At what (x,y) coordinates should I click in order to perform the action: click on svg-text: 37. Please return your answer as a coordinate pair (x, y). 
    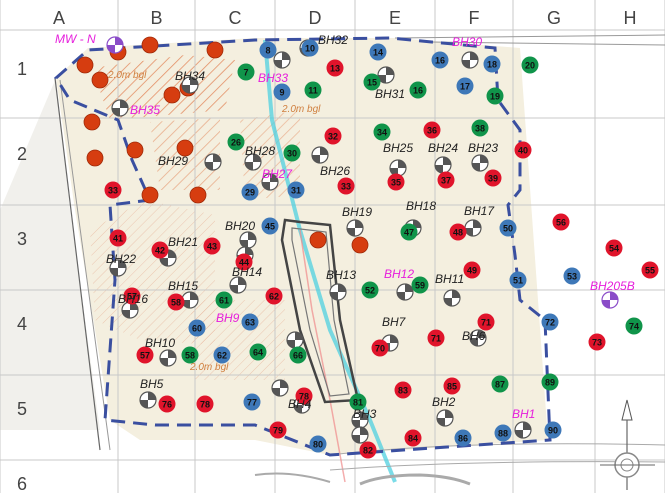
    Looking at the image, I should click on (446, 181).